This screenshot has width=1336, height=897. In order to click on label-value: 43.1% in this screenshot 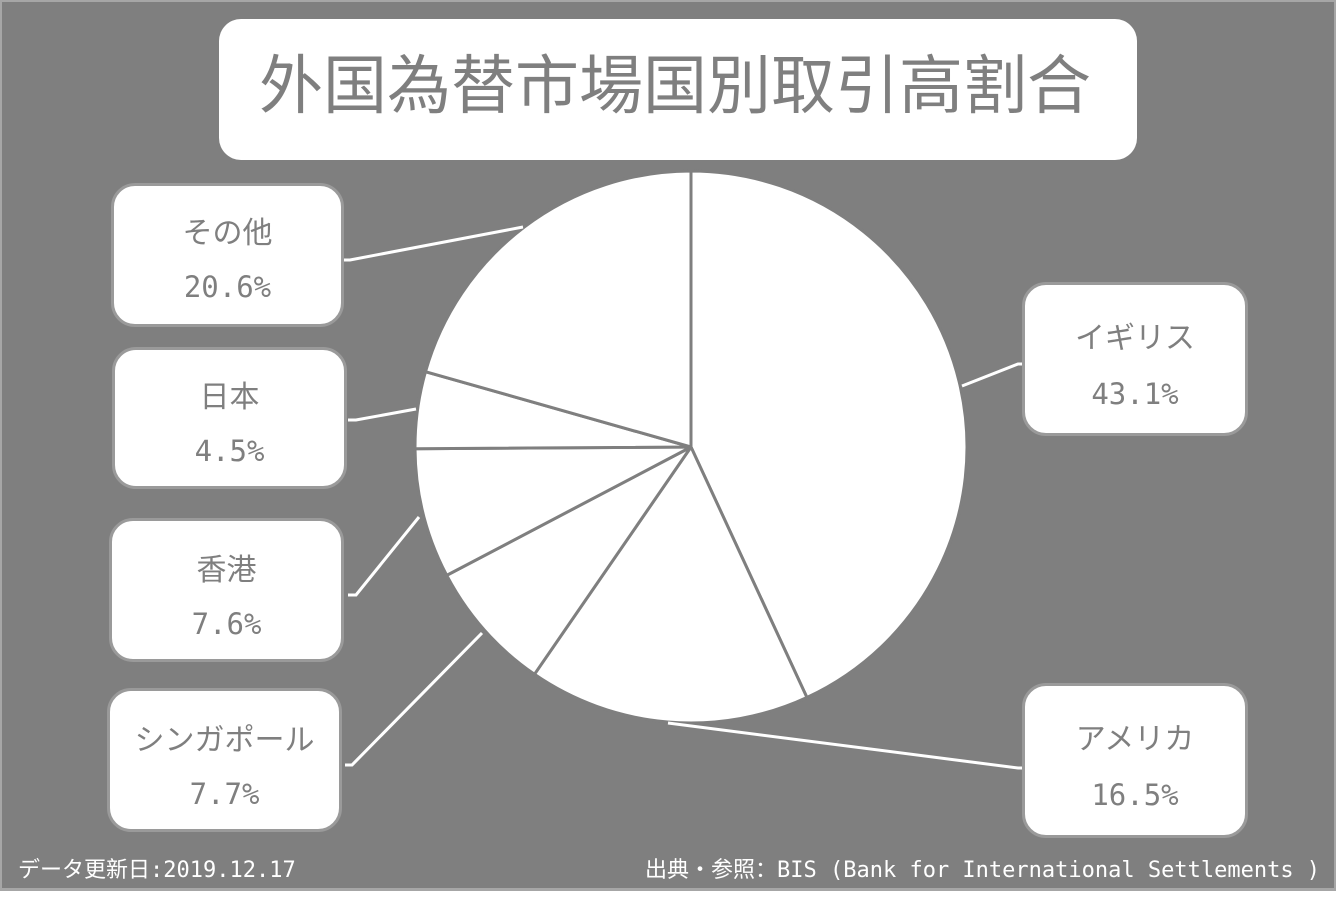, I will do `click(1135, 394)`.